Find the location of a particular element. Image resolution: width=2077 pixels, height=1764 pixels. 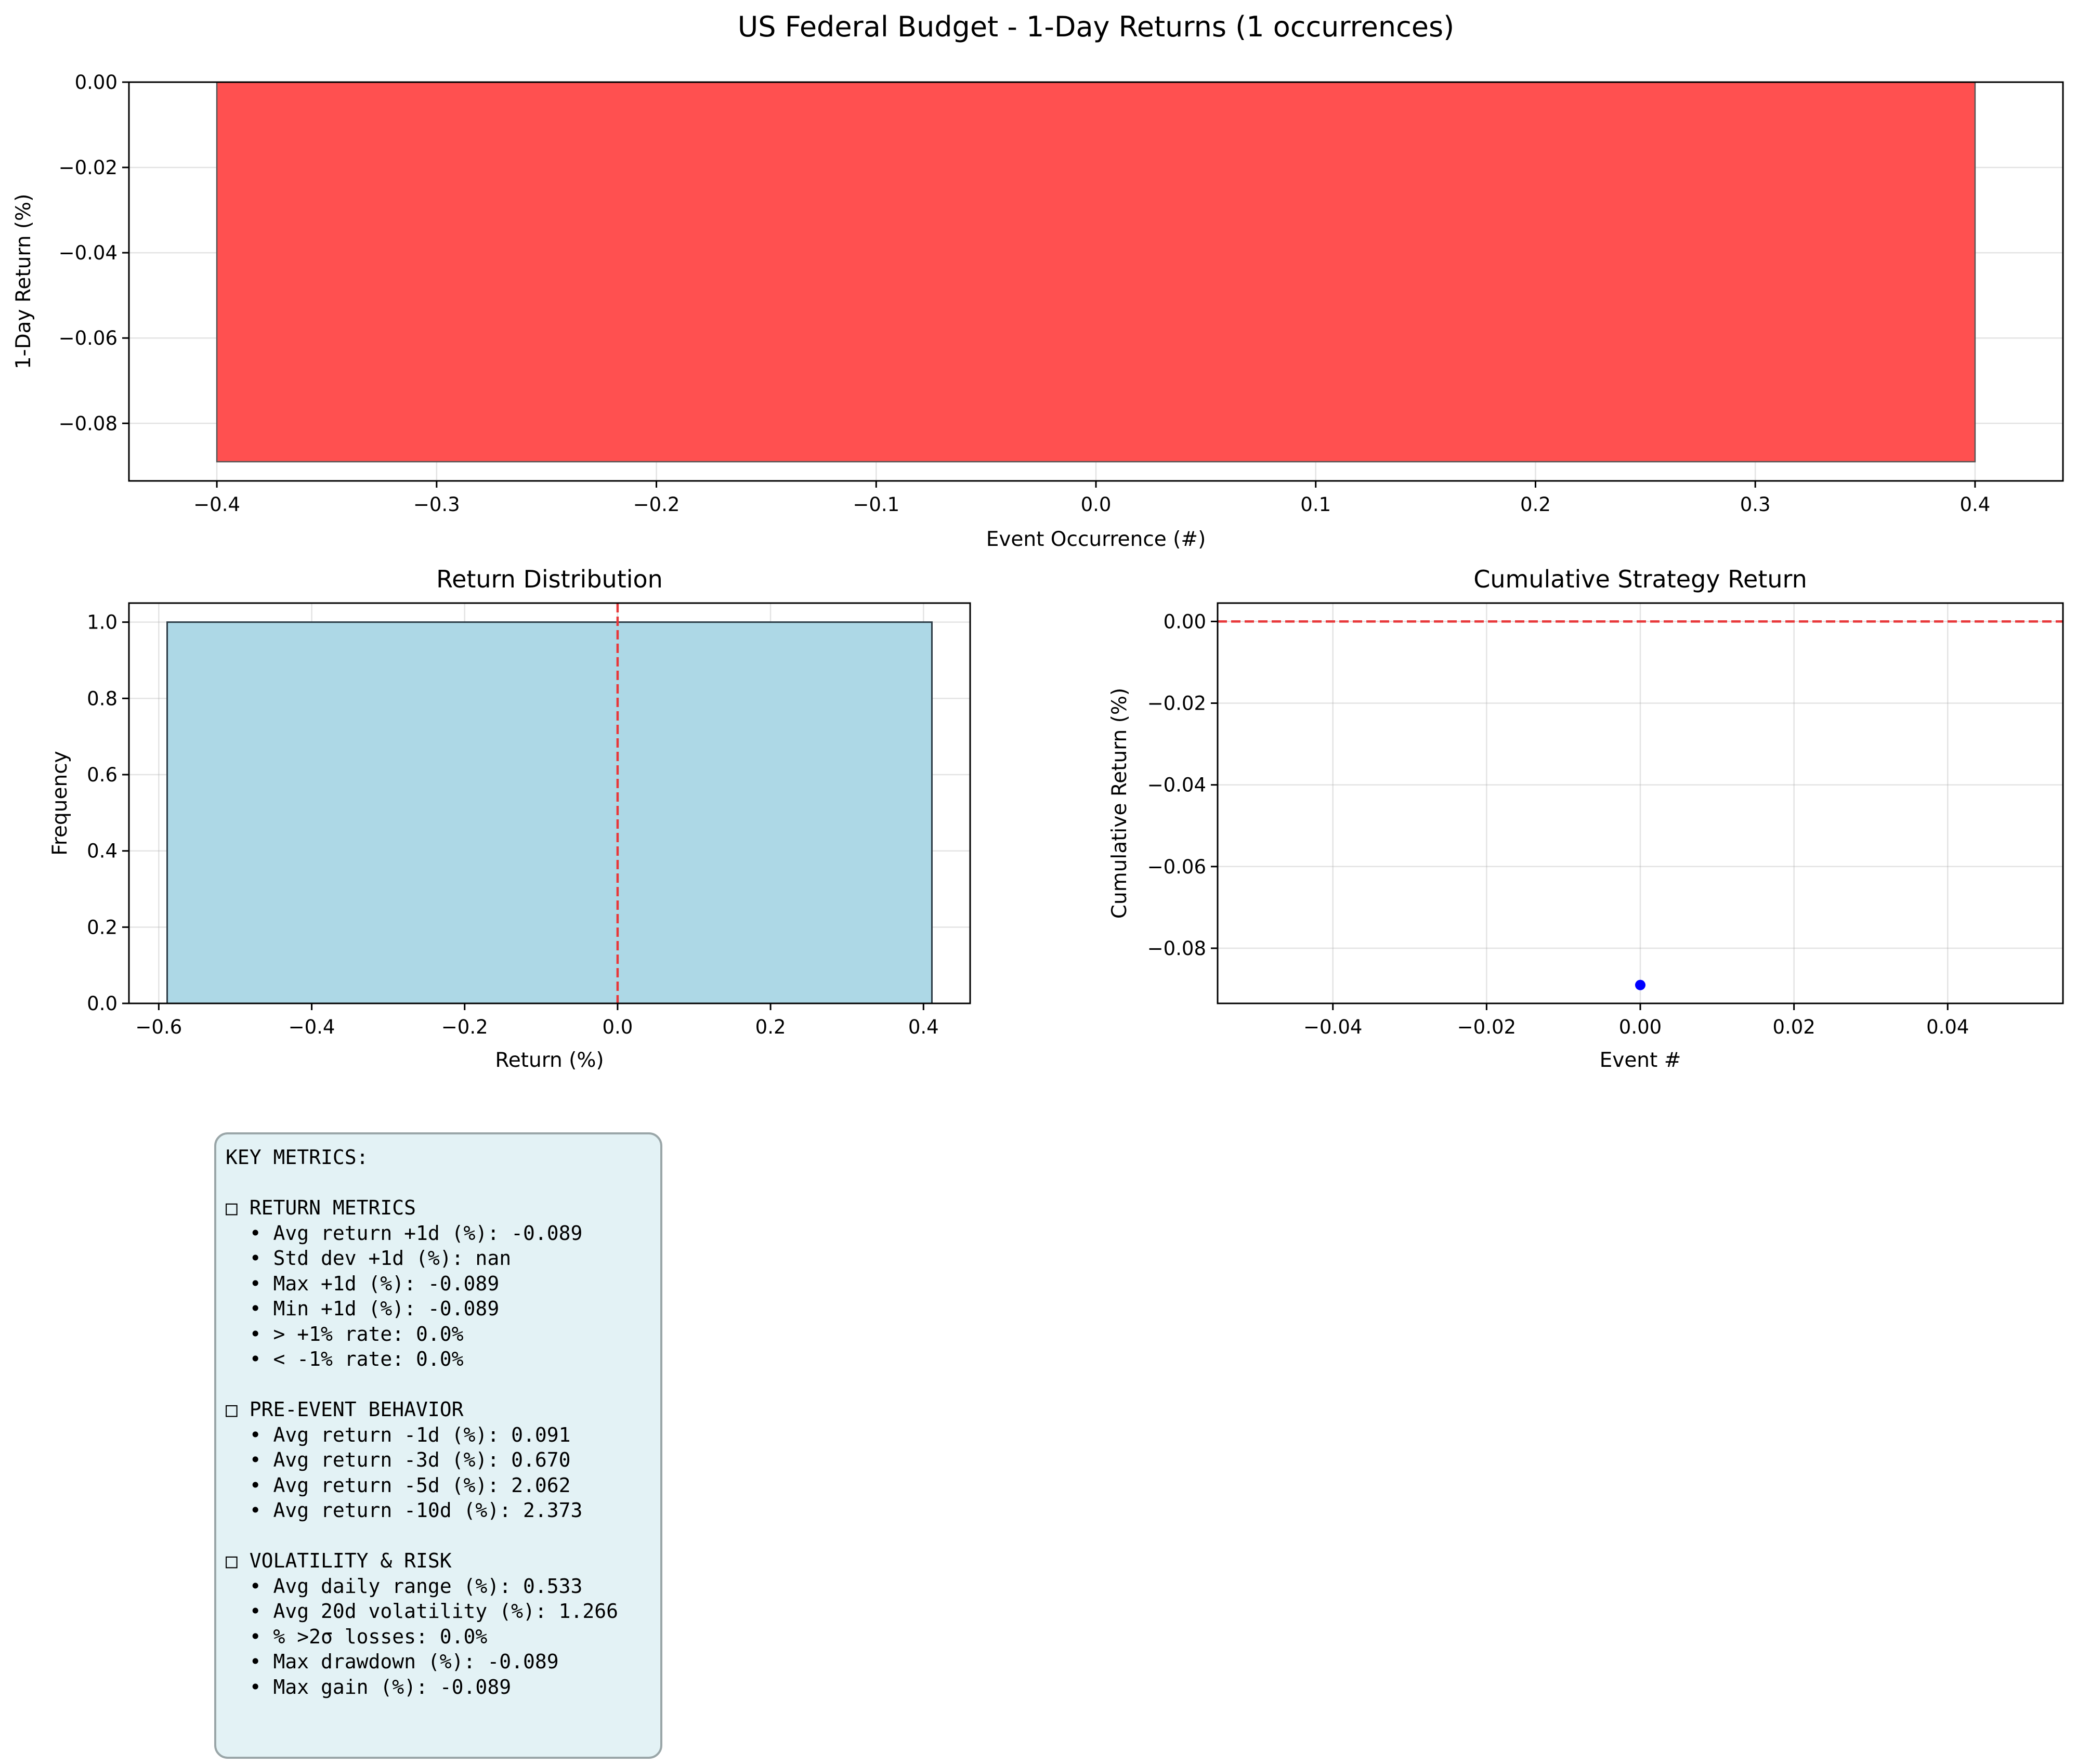

metrics-line: • Min +1d (%): -0.089 is located at coordinates (363, 1308).